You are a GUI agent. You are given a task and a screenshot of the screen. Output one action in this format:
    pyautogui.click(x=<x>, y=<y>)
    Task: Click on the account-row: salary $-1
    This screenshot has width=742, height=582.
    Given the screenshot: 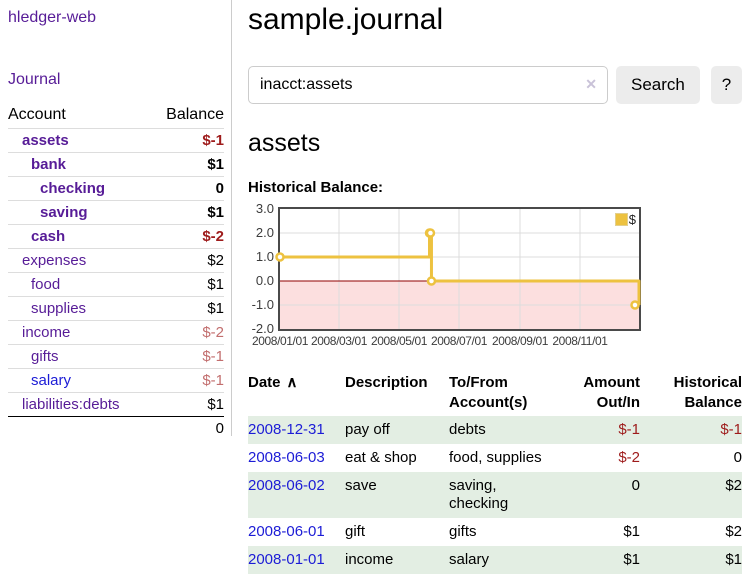 What is the action you would take?
    pyautogui.click(x=116, y=380)
    